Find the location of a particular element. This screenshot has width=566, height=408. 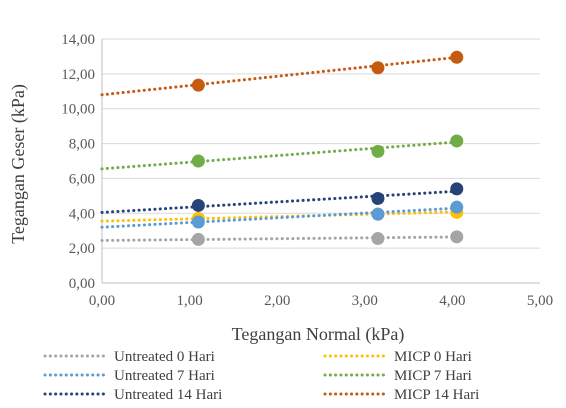

legend-item: Untreated 7 Hari is located at coordinates (129, 376).